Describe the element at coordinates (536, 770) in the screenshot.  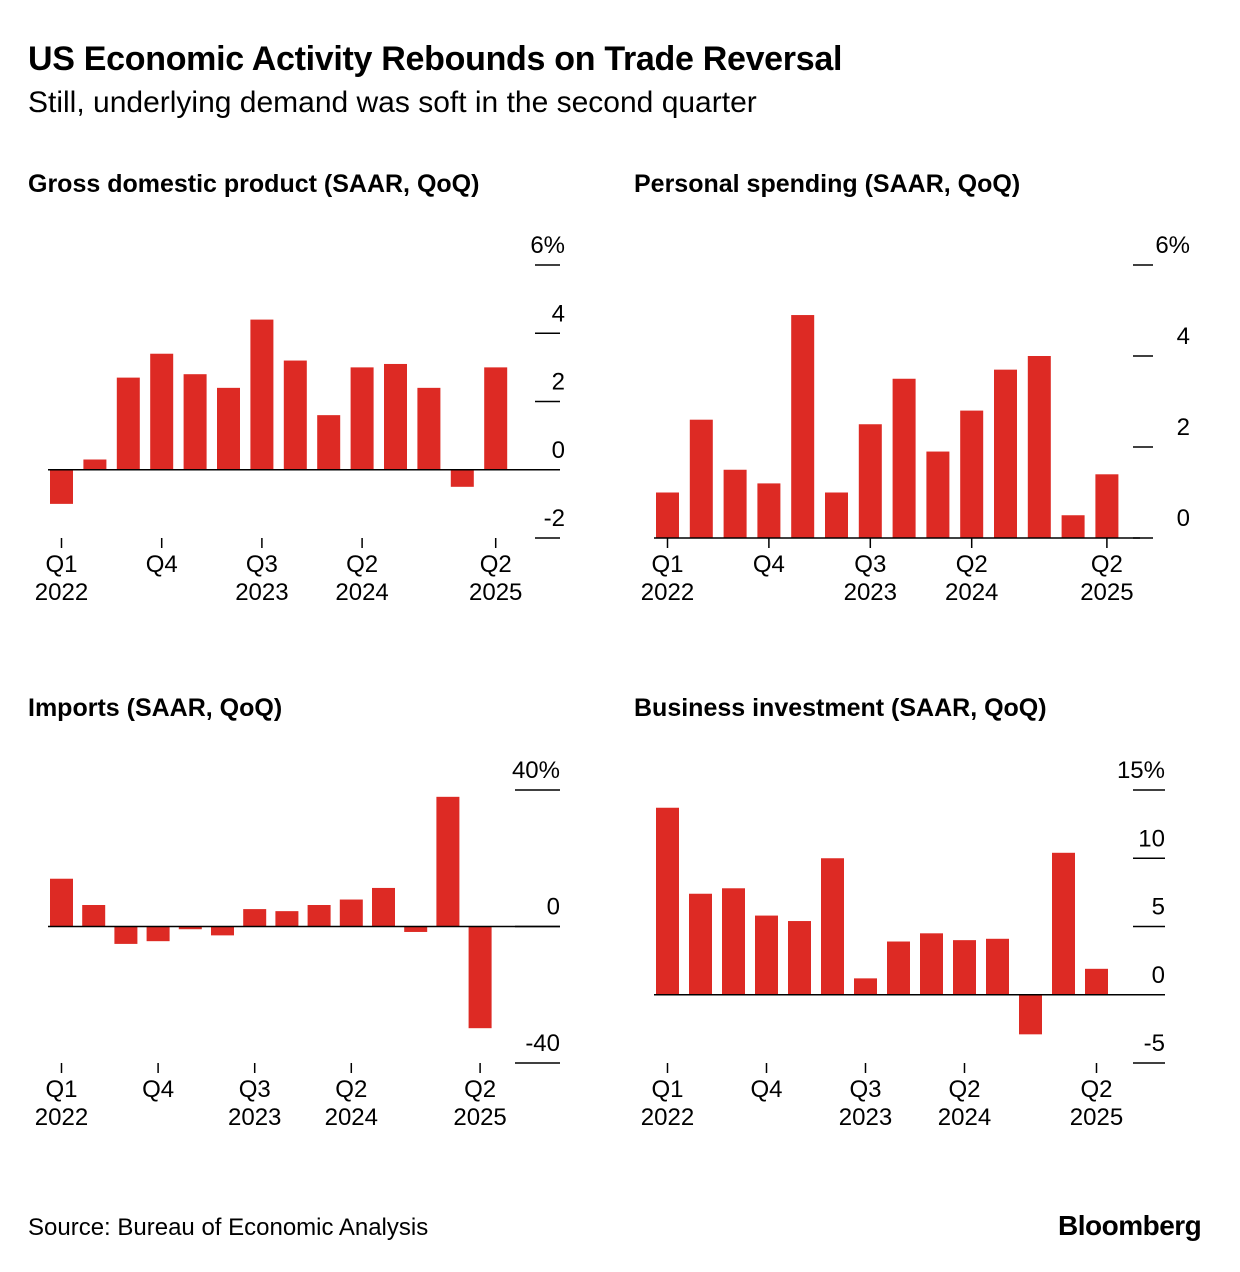
I see `imports-ytick-label: 40%` at that location.